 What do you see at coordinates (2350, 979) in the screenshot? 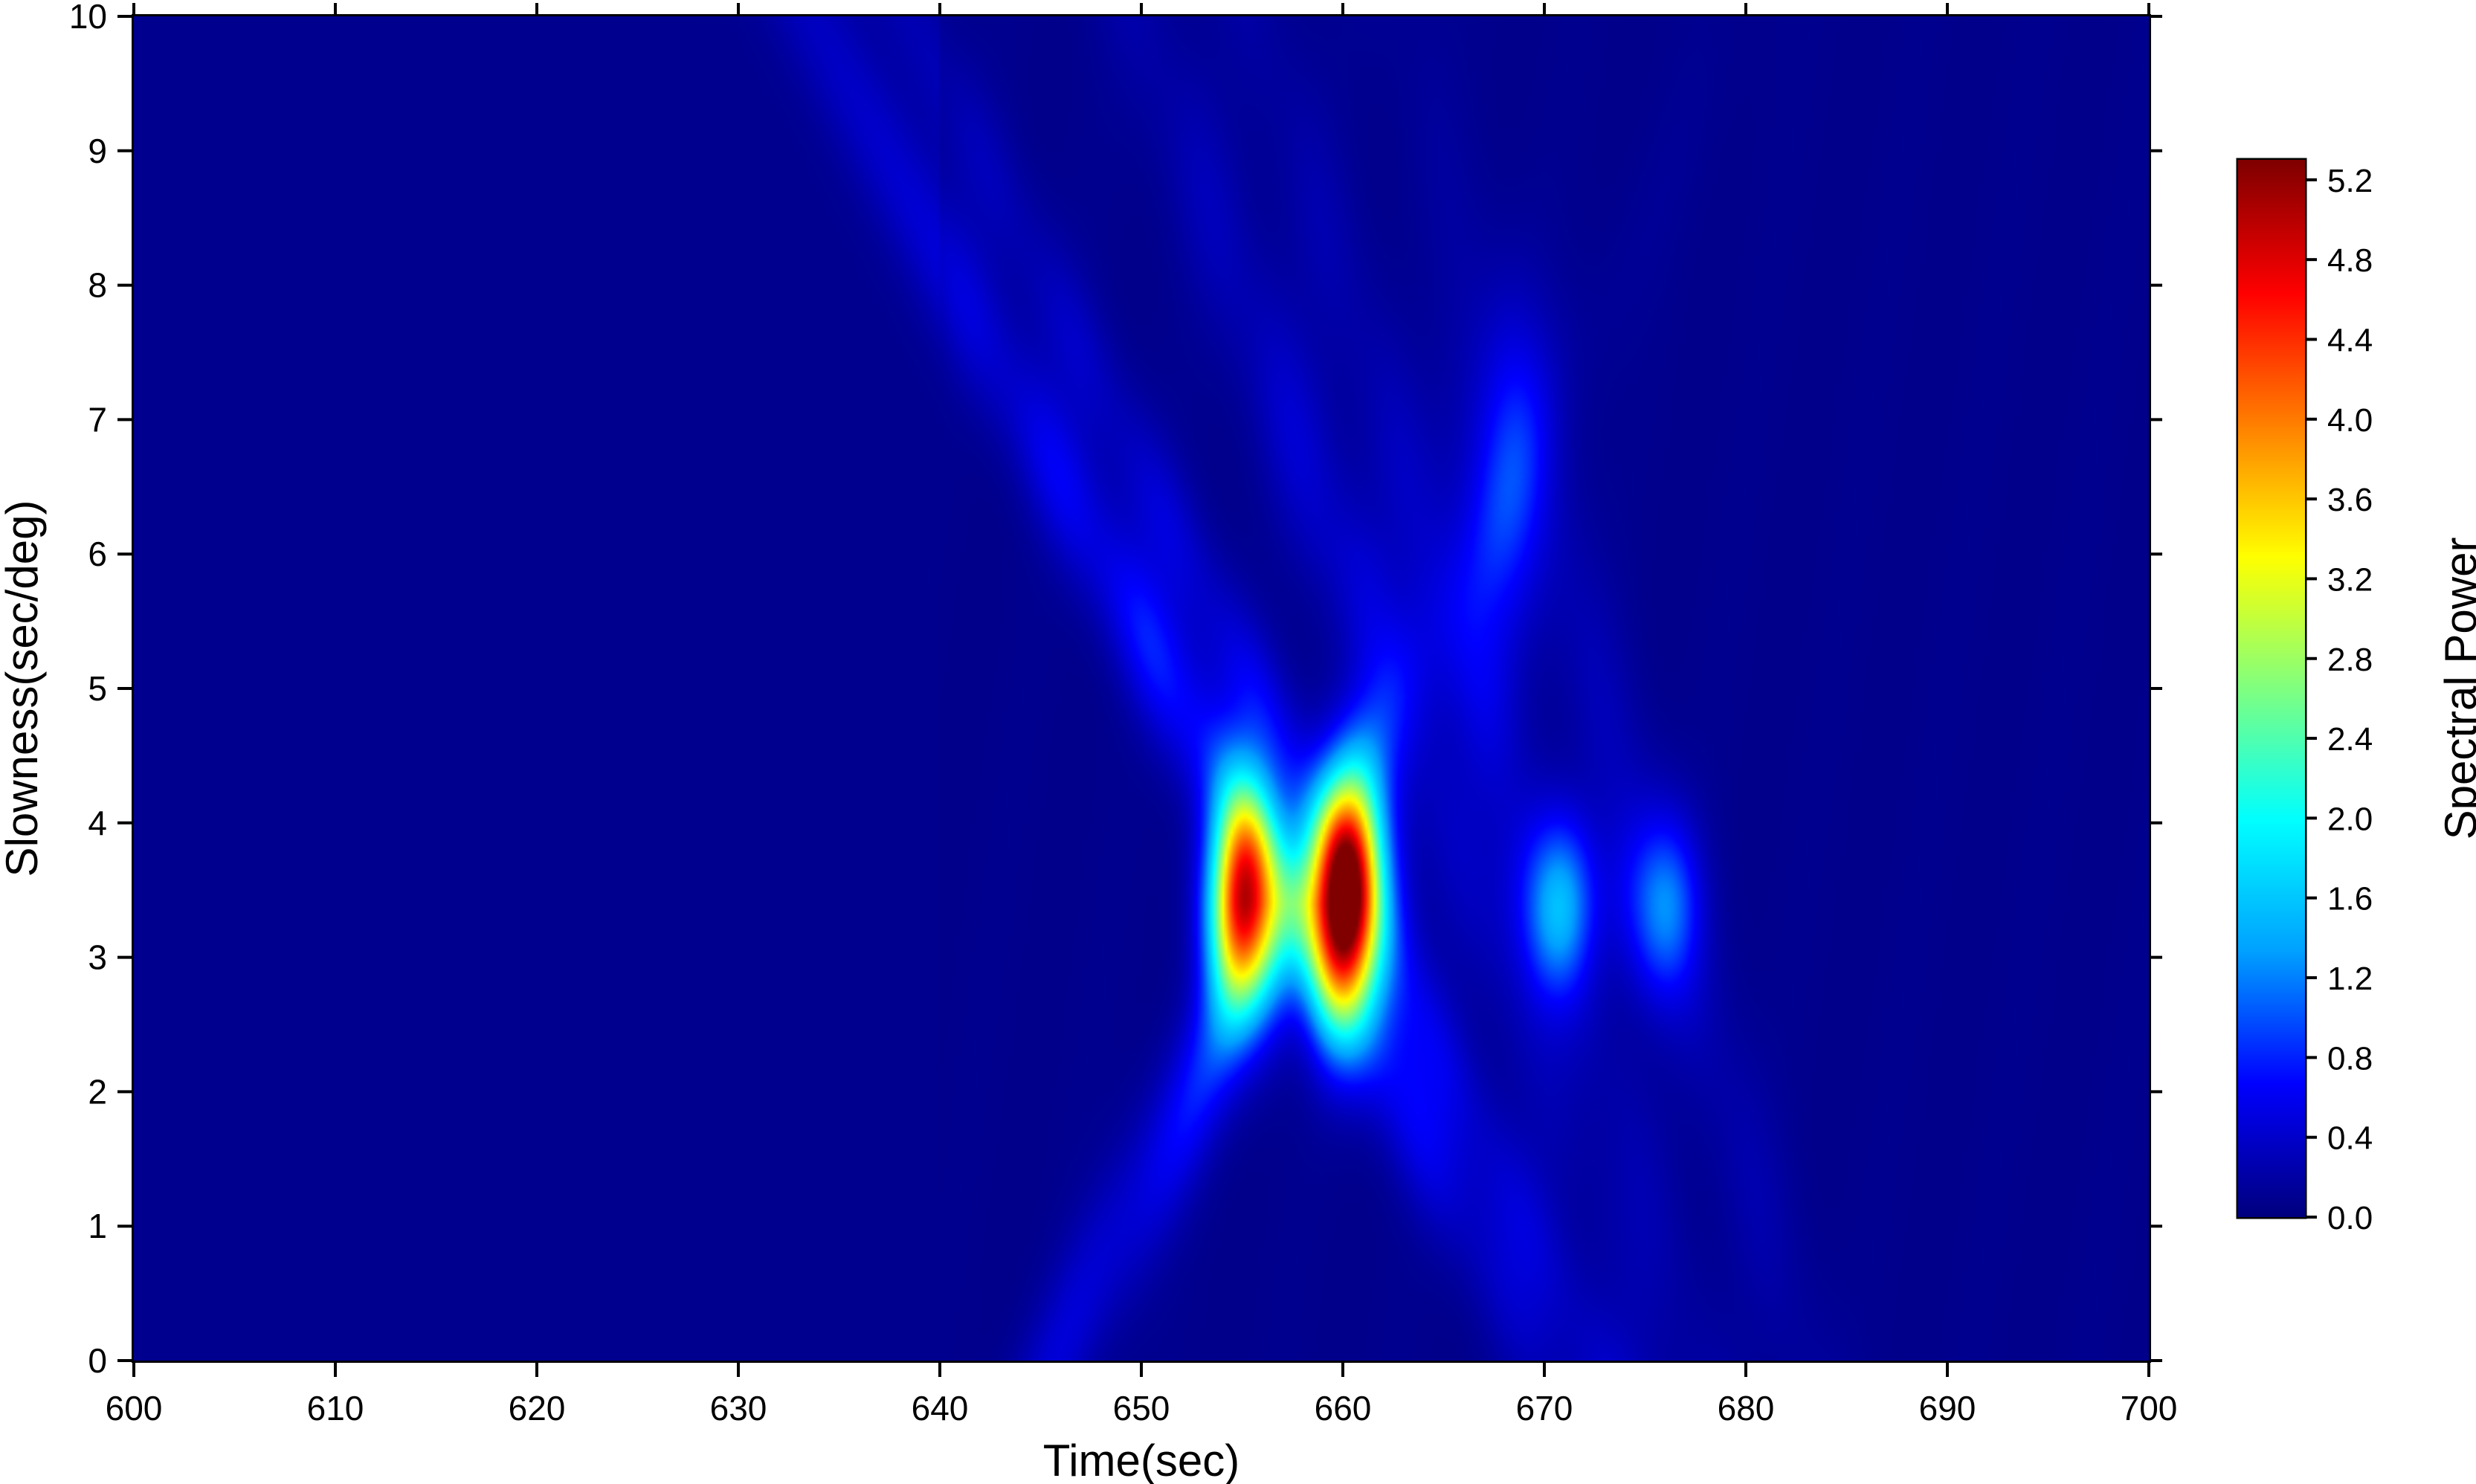
I see `colorbar-tick-label: 1.2` at bounding box center [2350, 979].